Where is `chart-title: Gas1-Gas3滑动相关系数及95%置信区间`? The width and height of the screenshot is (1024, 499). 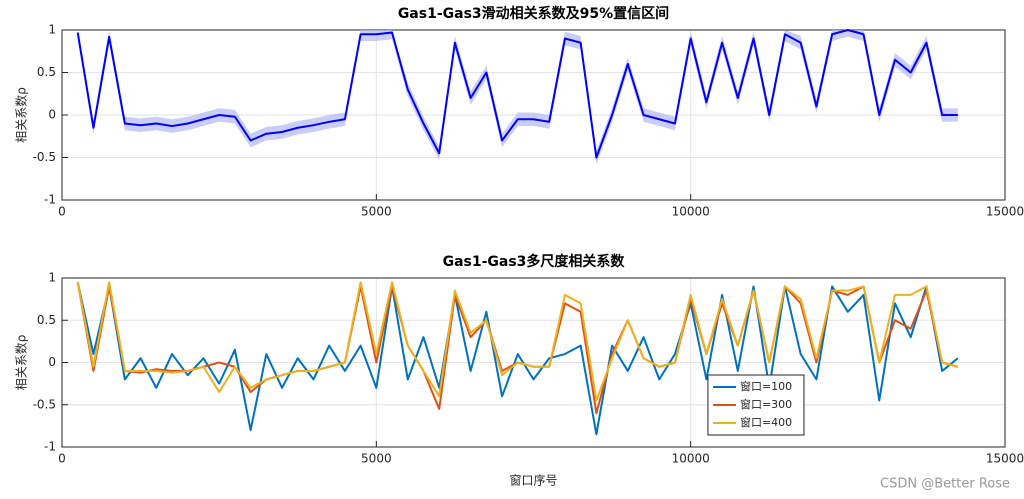 chart-title: Gas1-Gas3滑动相关系数及95%置信区间 is located at coordinates (533, 13).